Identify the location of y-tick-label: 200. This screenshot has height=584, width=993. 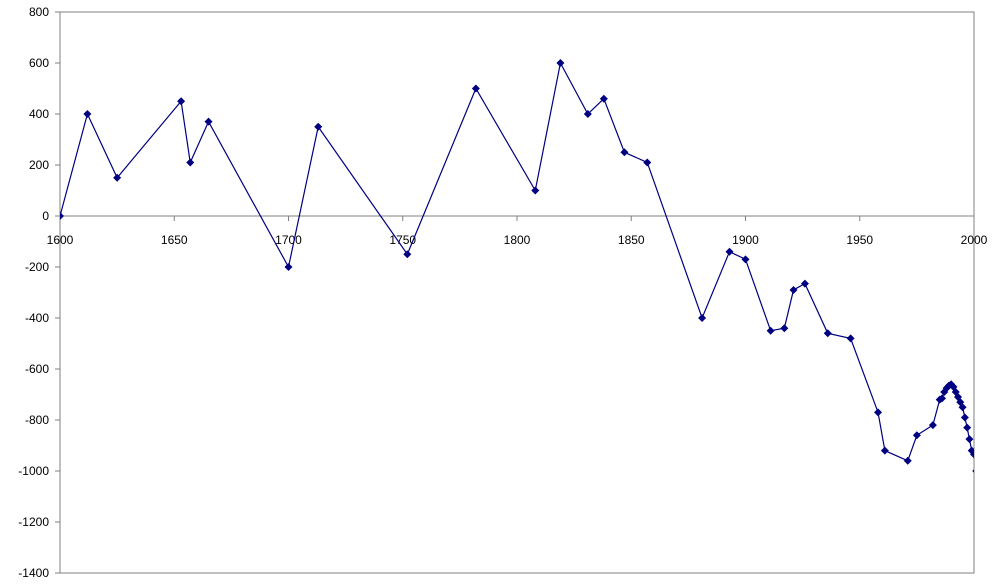
(39, 165).